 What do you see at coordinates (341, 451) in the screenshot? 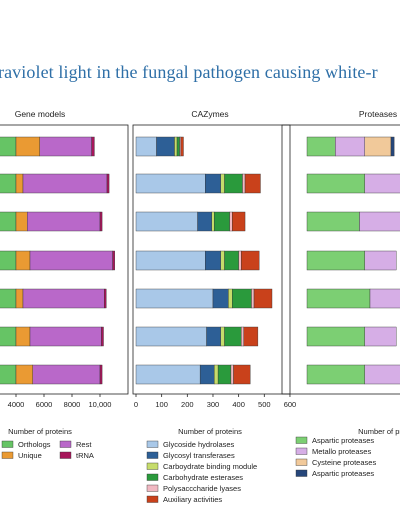
I see `panel-3-legend-label: Metallo proteases` at bounding box center [341, 451].